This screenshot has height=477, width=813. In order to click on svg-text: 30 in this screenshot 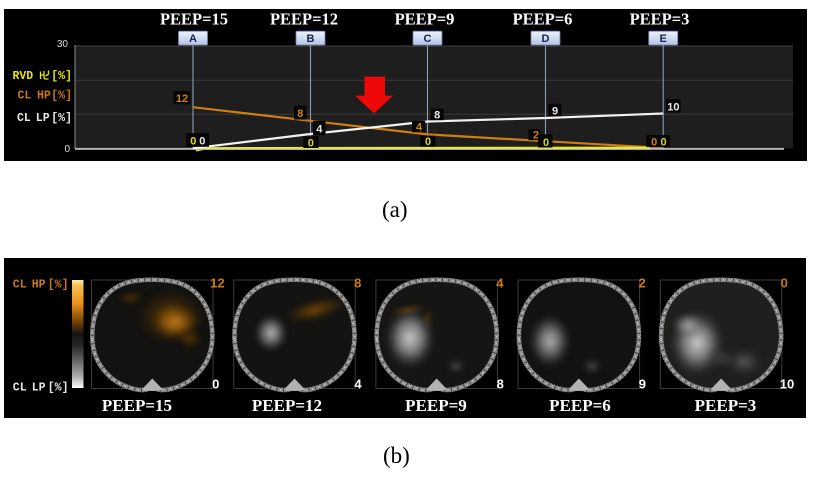, I will do `click(63, 44)`.